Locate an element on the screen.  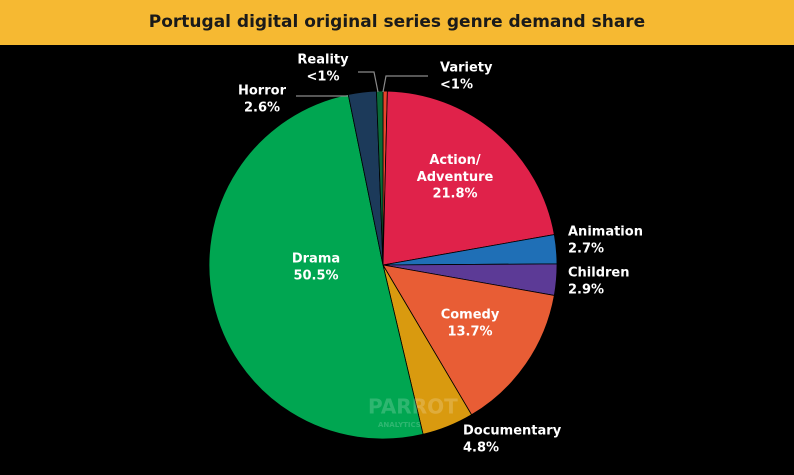
slice-label: Variety is located at coordinates (466, 68).